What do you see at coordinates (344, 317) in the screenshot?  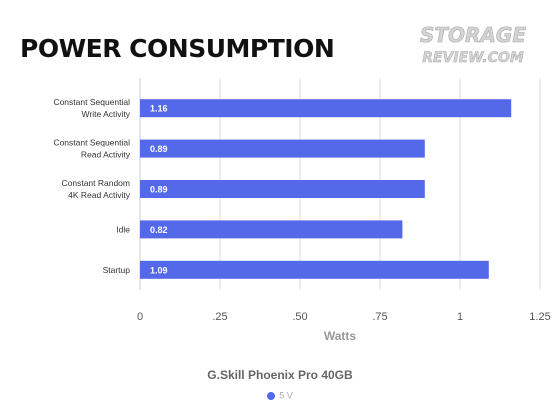 I see `x-axis-ticks: 0 .25 .50 .75 1 1.25` at bounding box center [344, 317].